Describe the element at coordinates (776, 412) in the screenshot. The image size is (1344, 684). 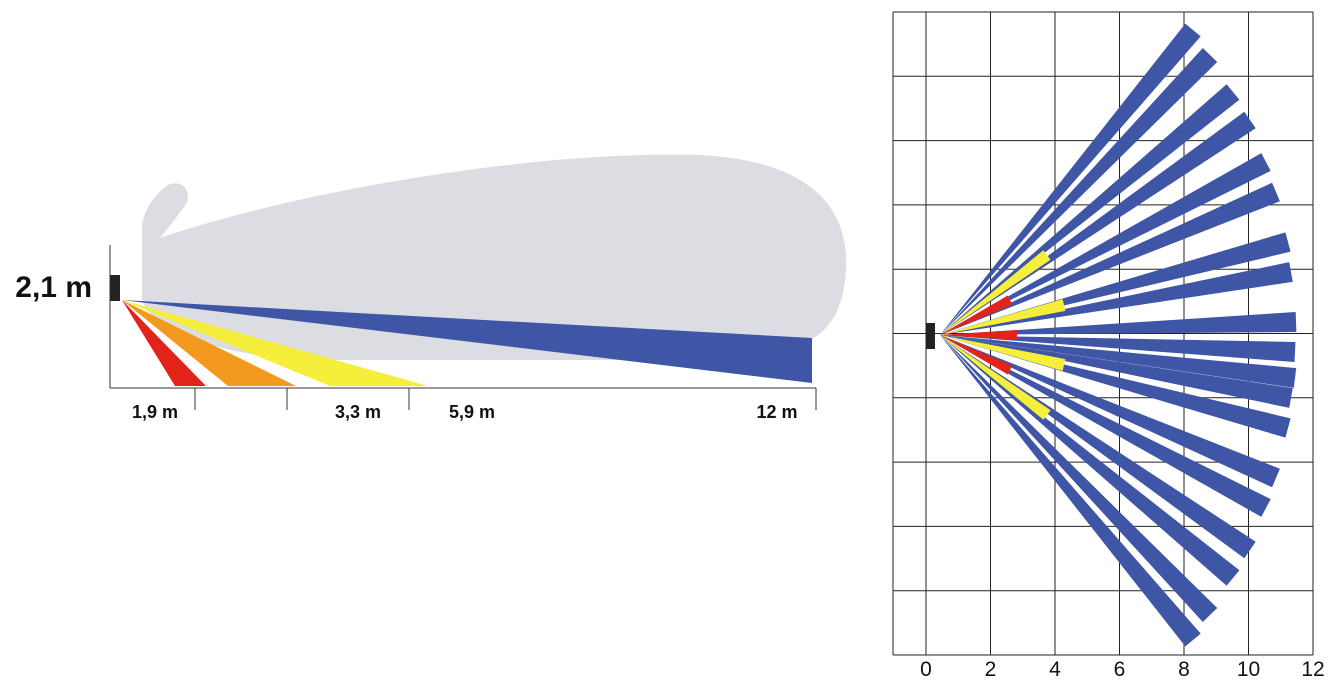
I see `distance-label: 12 m` at that location.